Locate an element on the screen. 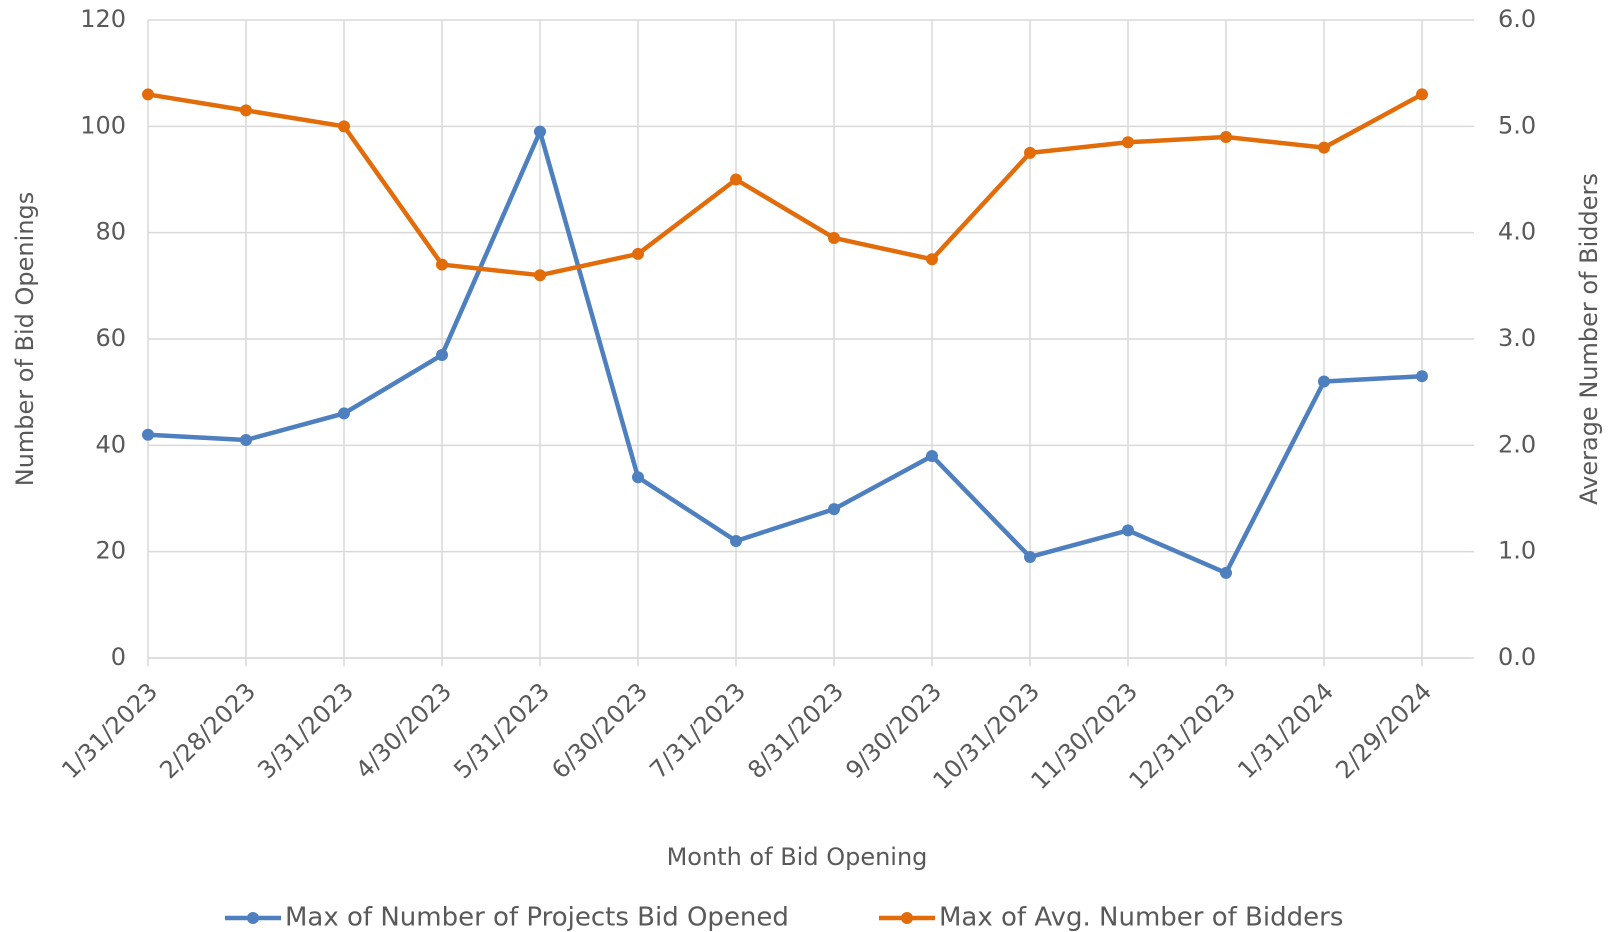 Image resolution: width=1610 pixels, height=932 pixels. y2-tick-label: 0.0 is located at coordinates (1517, 657).